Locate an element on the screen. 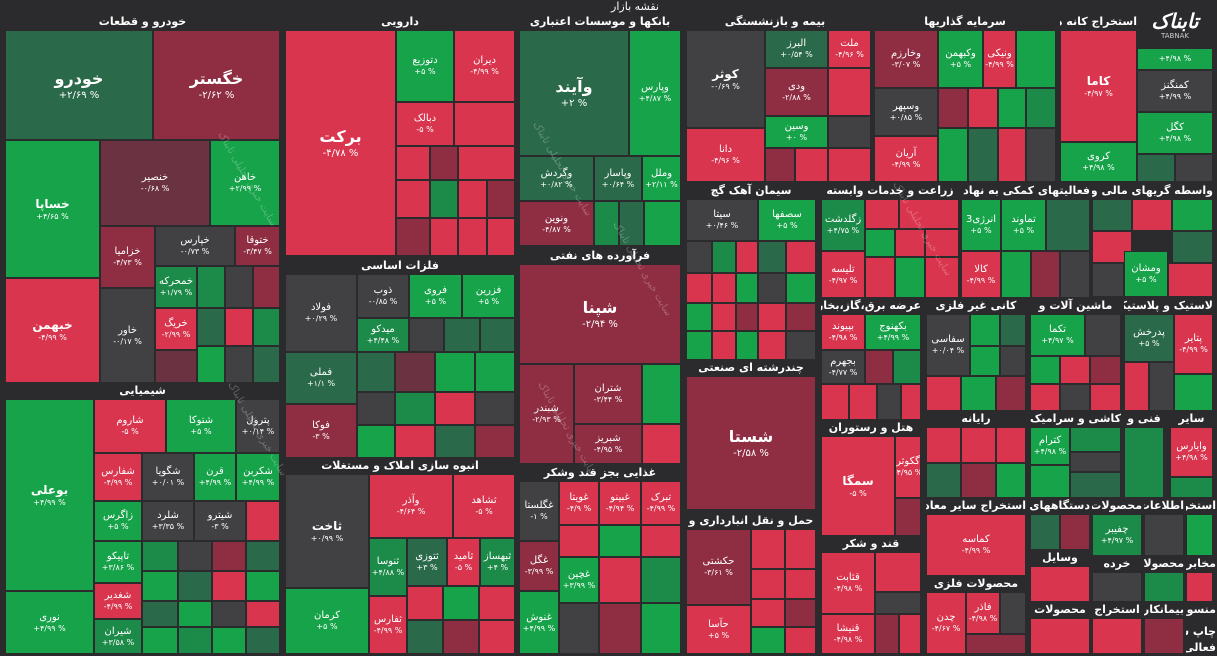  stock-tile: شپنا -۲/۹۴ % is located at coordinates (600, 314).